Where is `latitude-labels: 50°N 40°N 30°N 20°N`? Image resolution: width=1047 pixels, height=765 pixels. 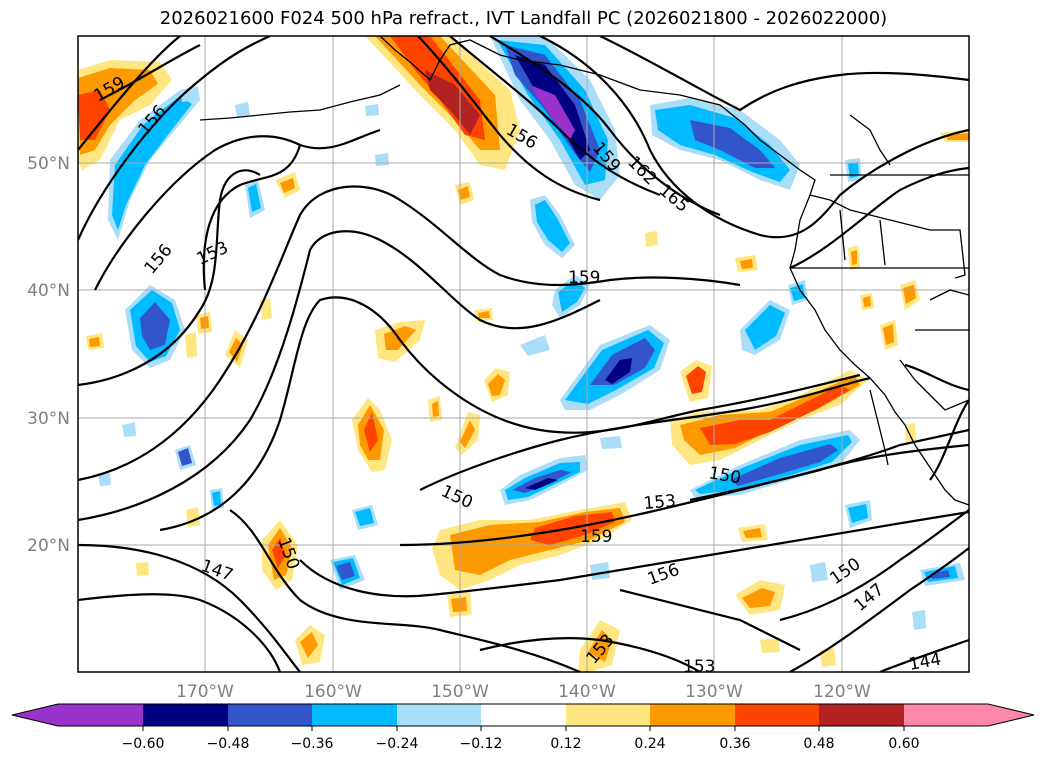
latitude-labels: 50°N 40°N 30°N 20°N is located at coordinates (48, 355).